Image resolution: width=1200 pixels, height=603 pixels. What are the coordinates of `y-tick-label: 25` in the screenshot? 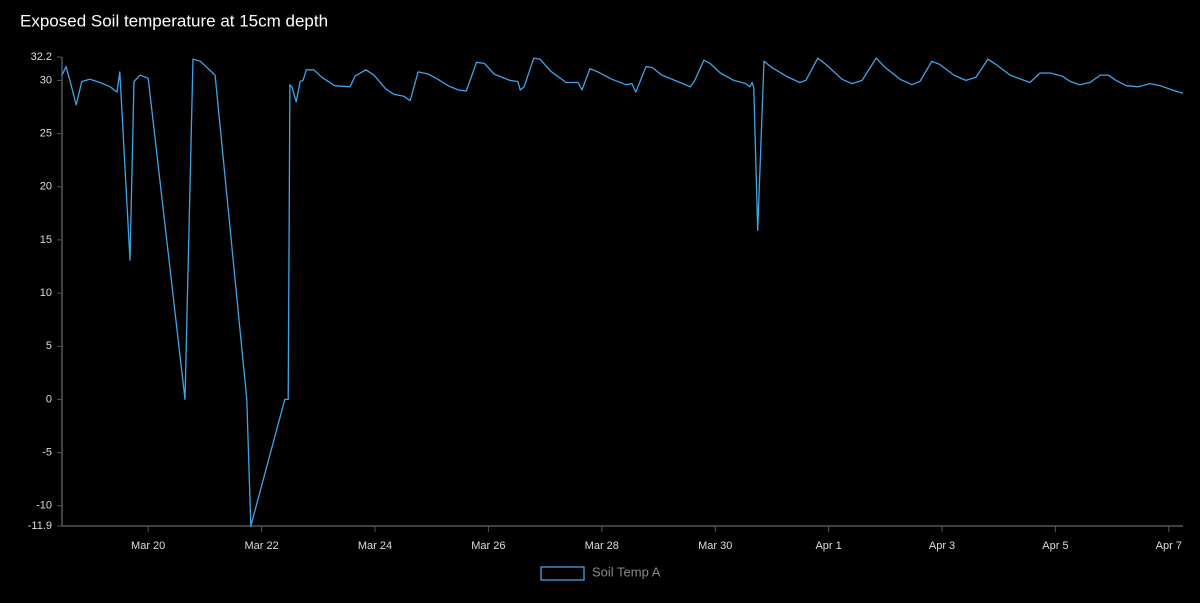 It's located at (46, 133).